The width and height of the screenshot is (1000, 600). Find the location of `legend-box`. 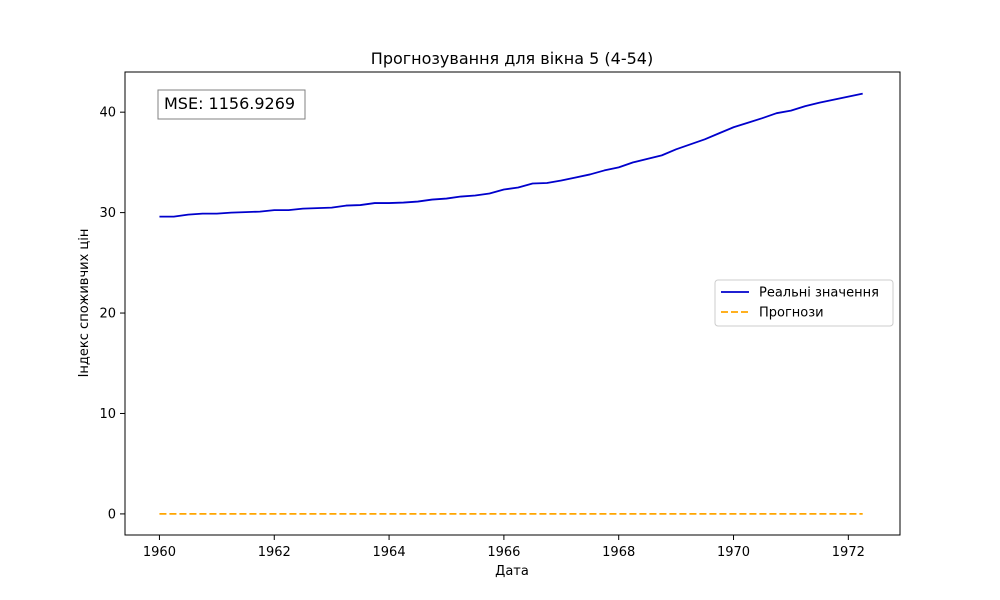

legend-box is located at coordinates (804, 303).